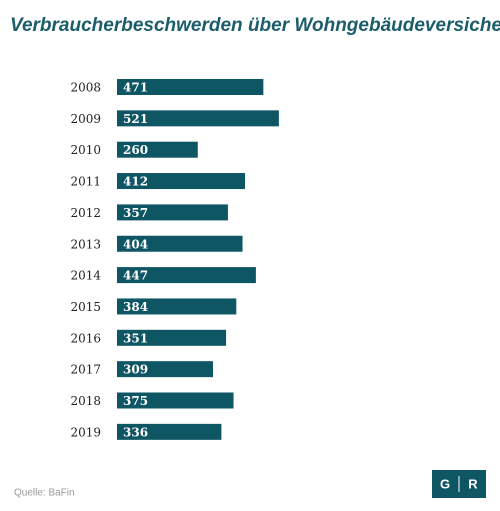  I want to click on y-tick-label: 2013, so click(85, 244).